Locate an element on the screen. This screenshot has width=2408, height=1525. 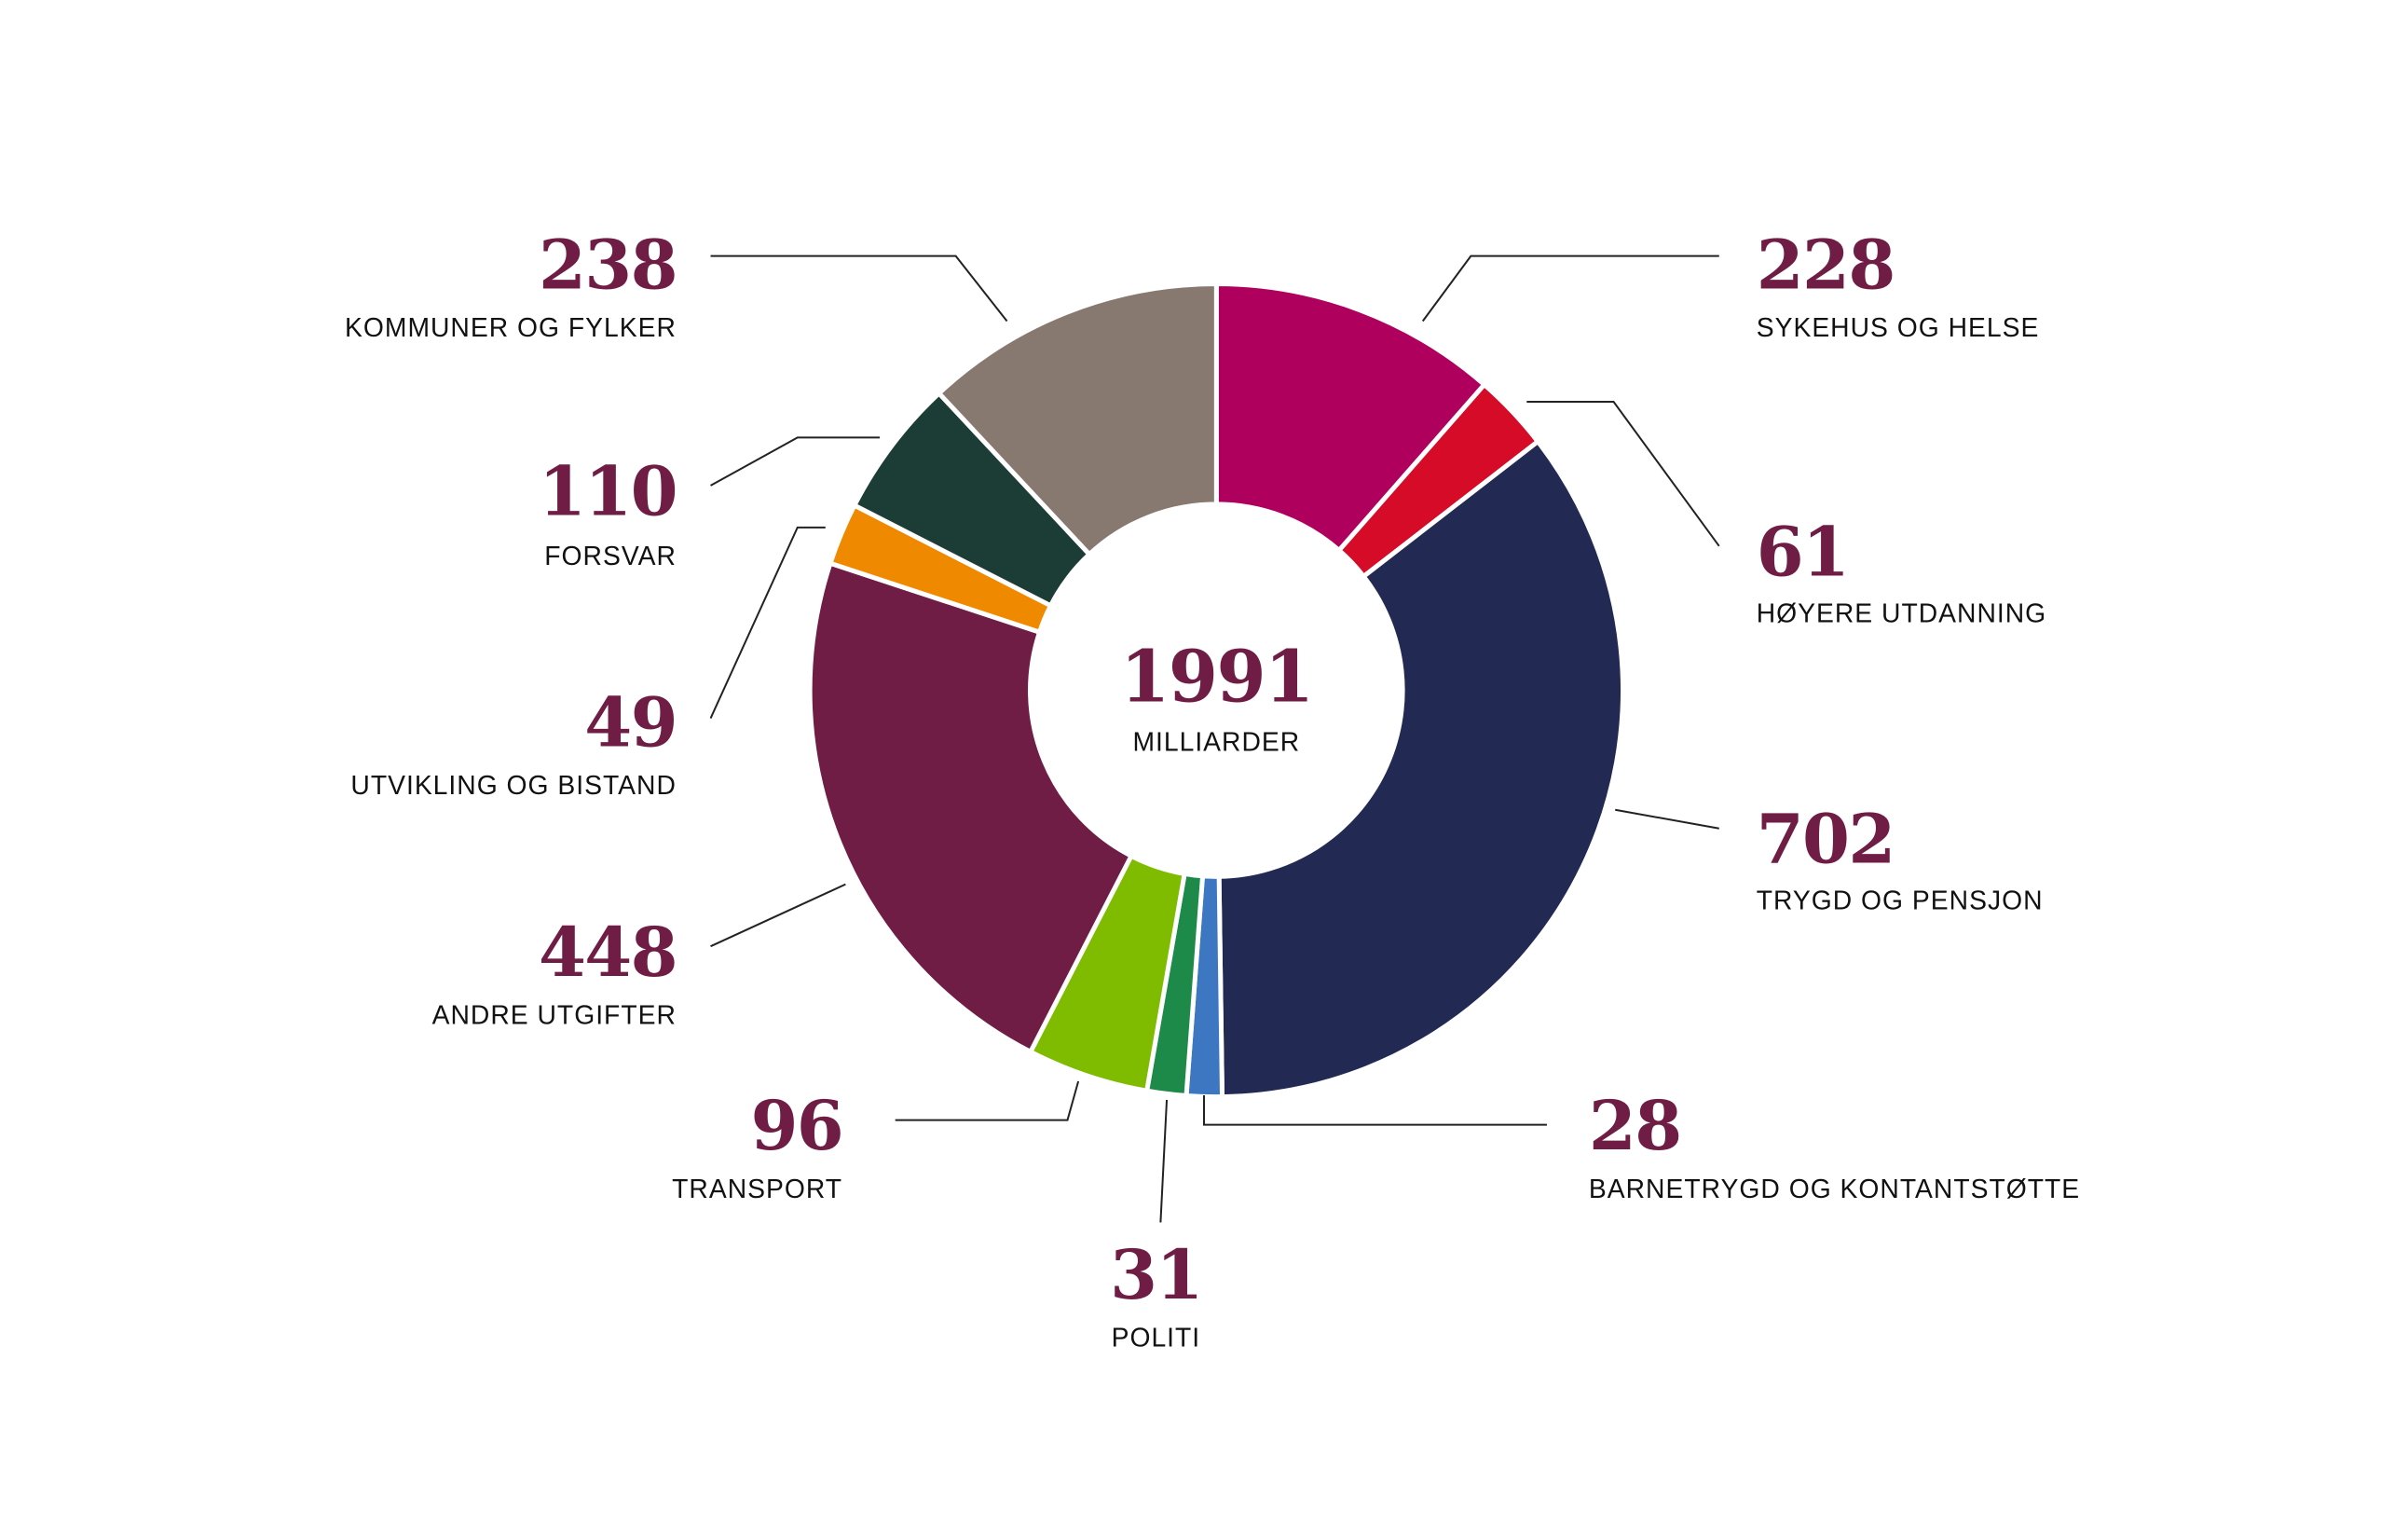
callout-value: 110 is located at coordinates (608, 492).